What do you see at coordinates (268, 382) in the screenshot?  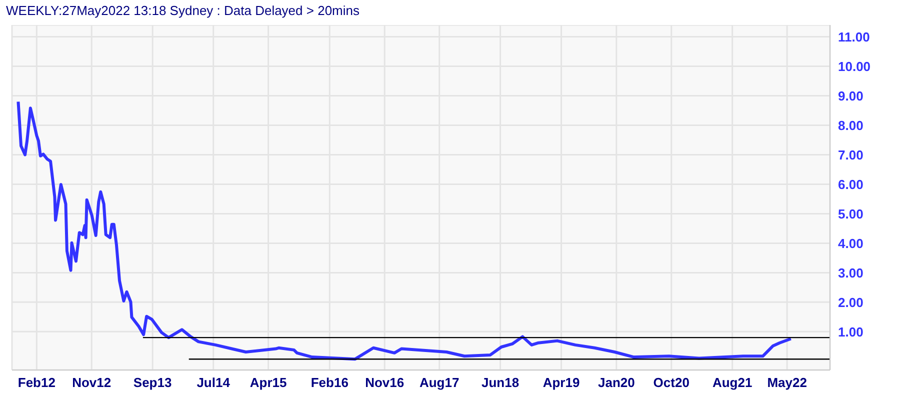 I see `x-tick-label: Apr15` at bounding box center [268, 382].